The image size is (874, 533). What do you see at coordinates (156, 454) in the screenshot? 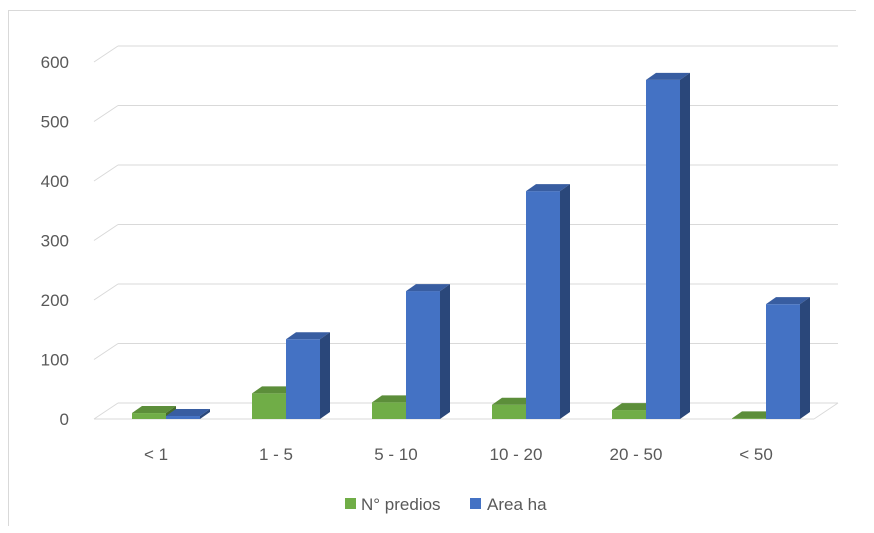
I see `x-tick-label: < 1` at bounding box center [156, 454].